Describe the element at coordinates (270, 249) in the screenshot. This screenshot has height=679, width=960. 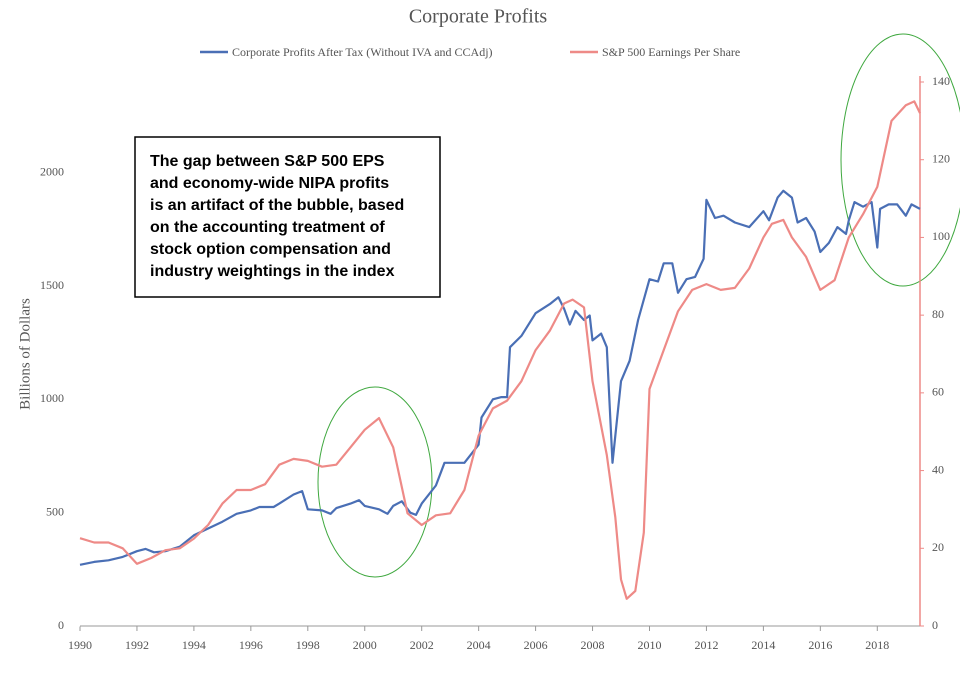
I see `annotation-text: stock option compensation and` at that location.